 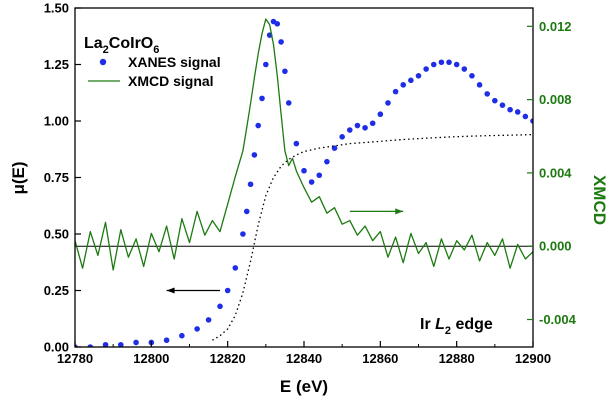 I want to click on legend-xanes-label: XANES signal, so click(x=174, y=62).